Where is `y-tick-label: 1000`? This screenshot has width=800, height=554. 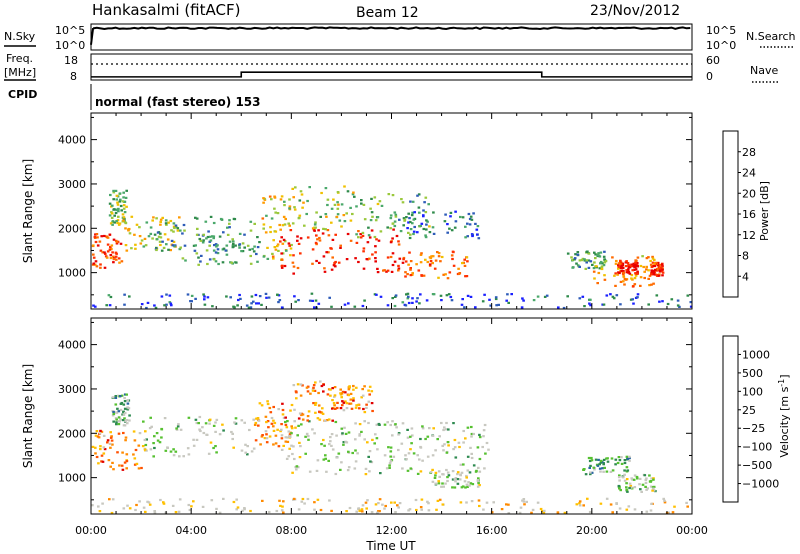
y-tick-label: 1000 is located at coordinates (72, 478).